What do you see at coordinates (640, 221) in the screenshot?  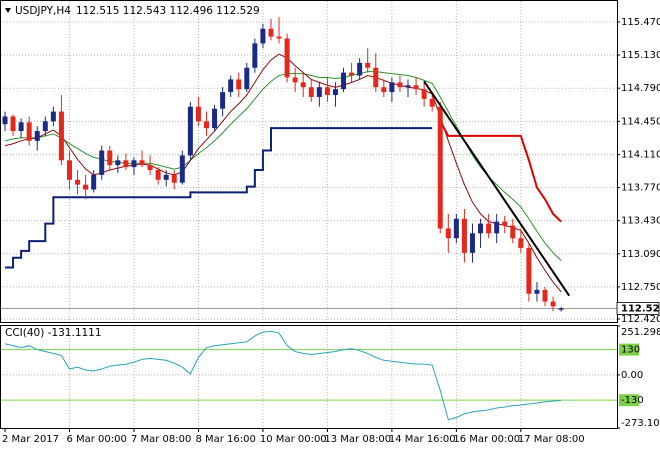 I see `y-tick-label: 113.430` at bounding box center [640, 221].